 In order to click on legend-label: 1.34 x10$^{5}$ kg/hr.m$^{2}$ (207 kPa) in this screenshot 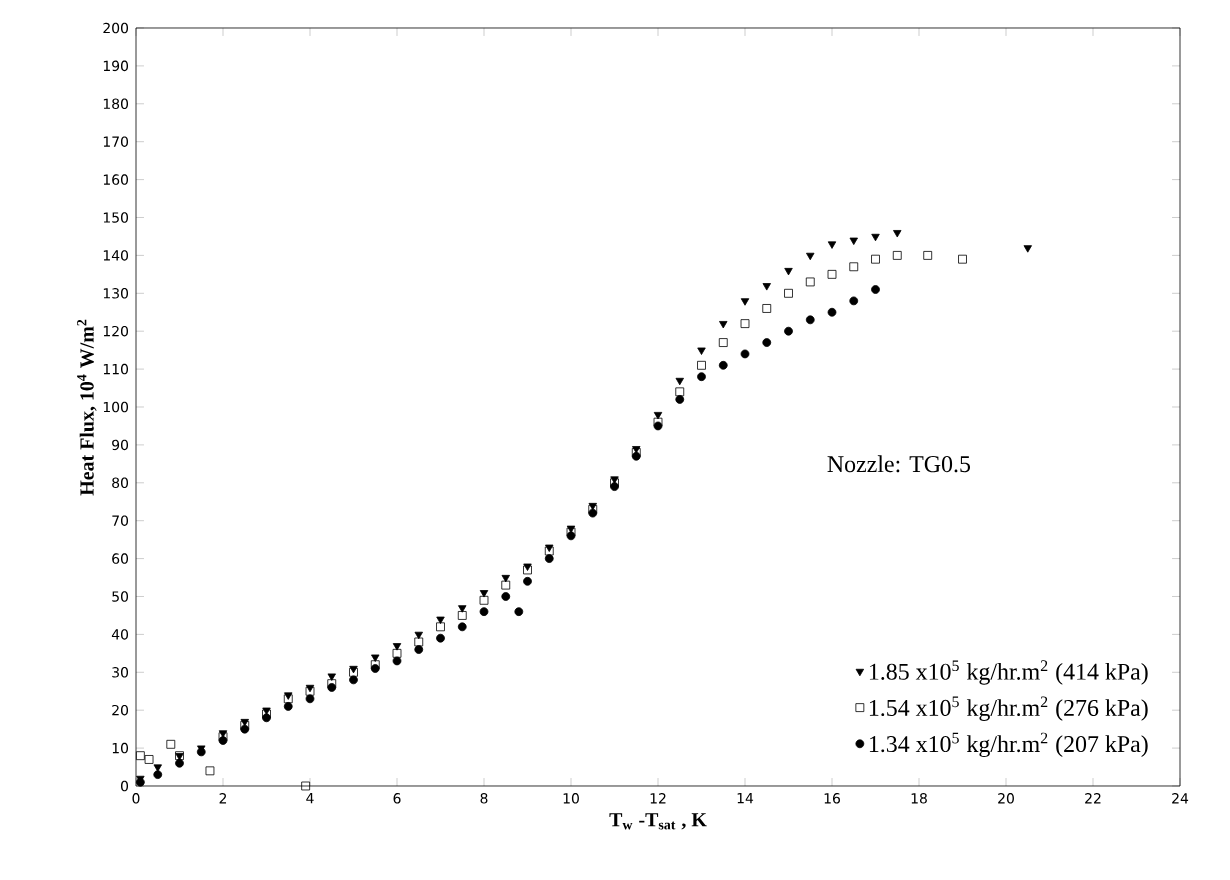, I will do `click(1008, 745)`.